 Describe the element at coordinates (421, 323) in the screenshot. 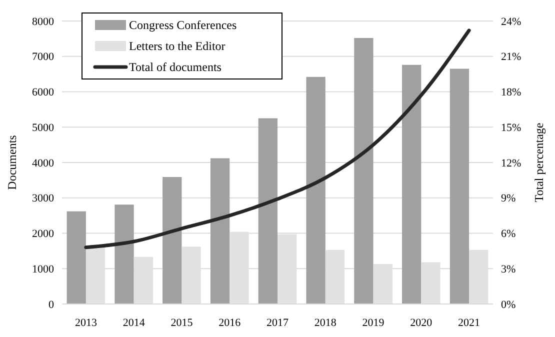

I see `x-tick-label: 2020` at that location.